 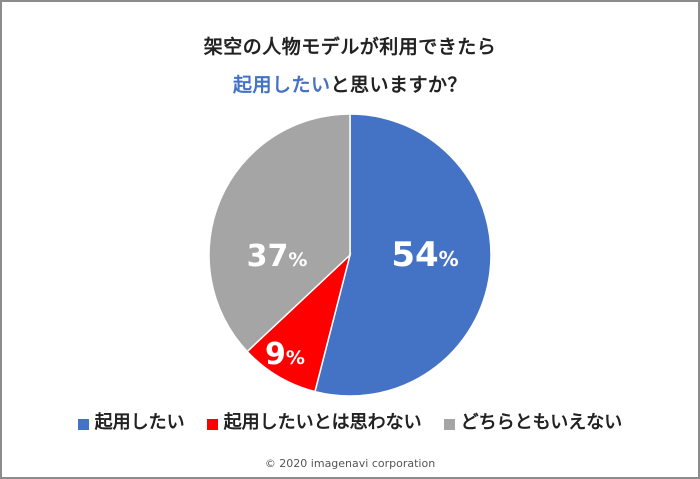 I want to click on legend-swatch-blue, so click(x=83, y=424).